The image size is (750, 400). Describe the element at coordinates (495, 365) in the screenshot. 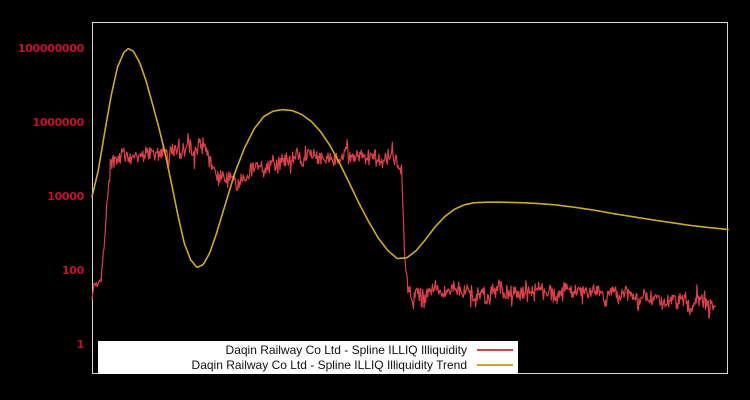

I see `legend-swatch-illiquidity-trend` at that location.